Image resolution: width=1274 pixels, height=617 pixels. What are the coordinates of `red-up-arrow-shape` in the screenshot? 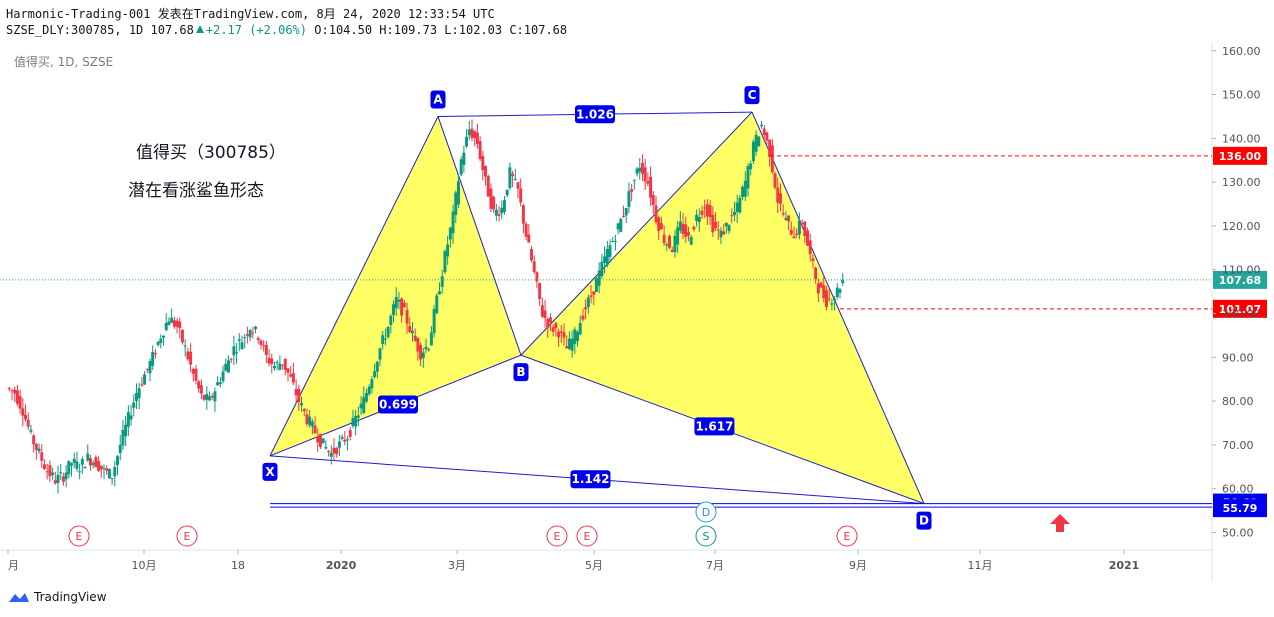 It's located at (1060, 523).